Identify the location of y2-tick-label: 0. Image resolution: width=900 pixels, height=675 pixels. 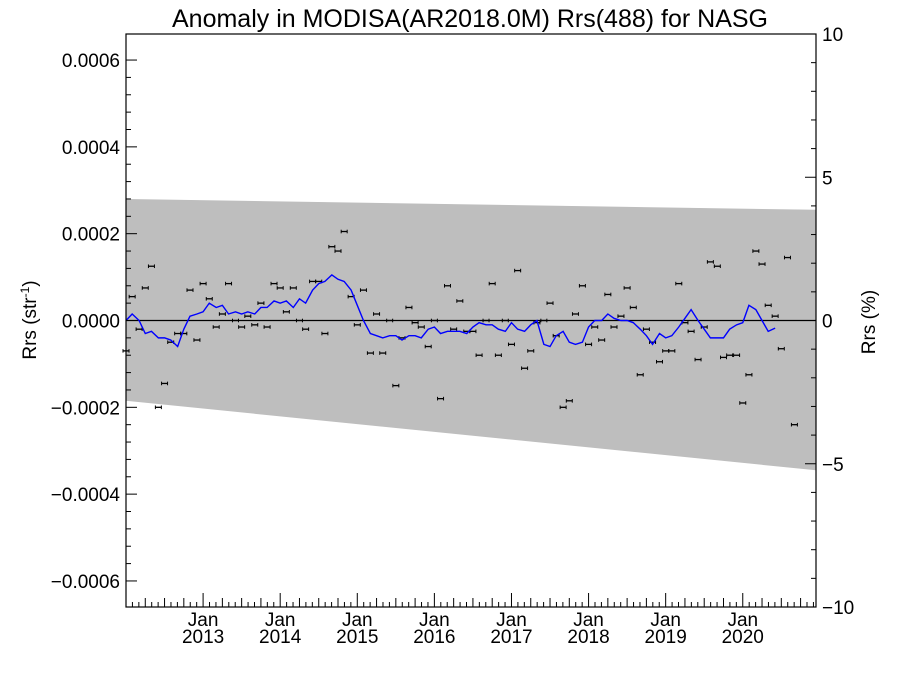
(827, 322).